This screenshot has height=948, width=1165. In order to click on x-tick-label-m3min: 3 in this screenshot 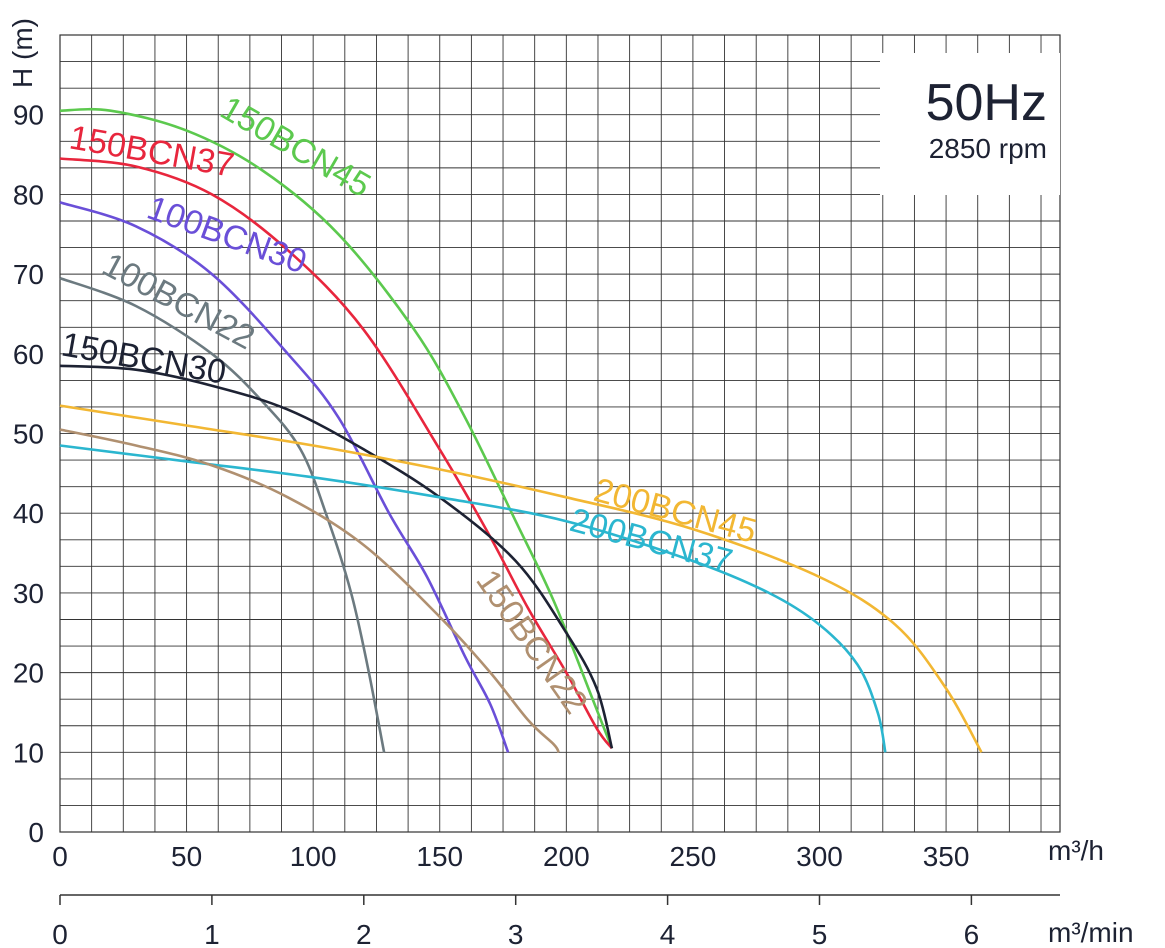, I will do `click(516, 933)`.